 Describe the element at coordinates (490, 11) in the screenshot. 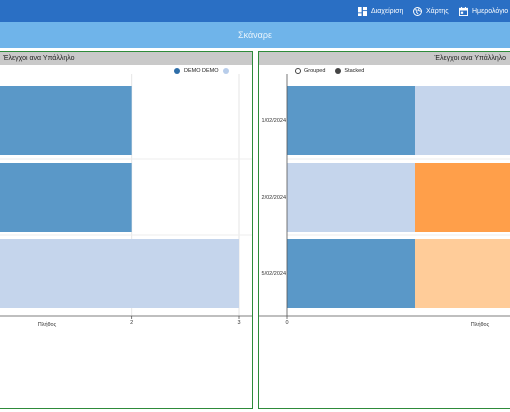

I see `nav-calendar-label: Ημερολόγιο` at that location.